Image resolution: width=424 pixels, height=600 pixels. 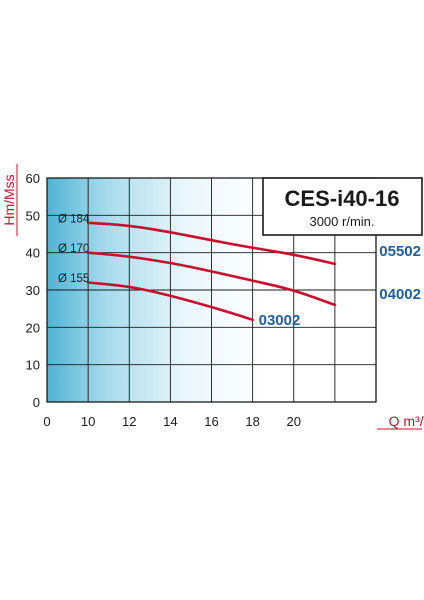 What do you see at coordinates (74, 219) in the screenshot?
I see `diameter-label: Ø 184` at bounding box center [74, 219].